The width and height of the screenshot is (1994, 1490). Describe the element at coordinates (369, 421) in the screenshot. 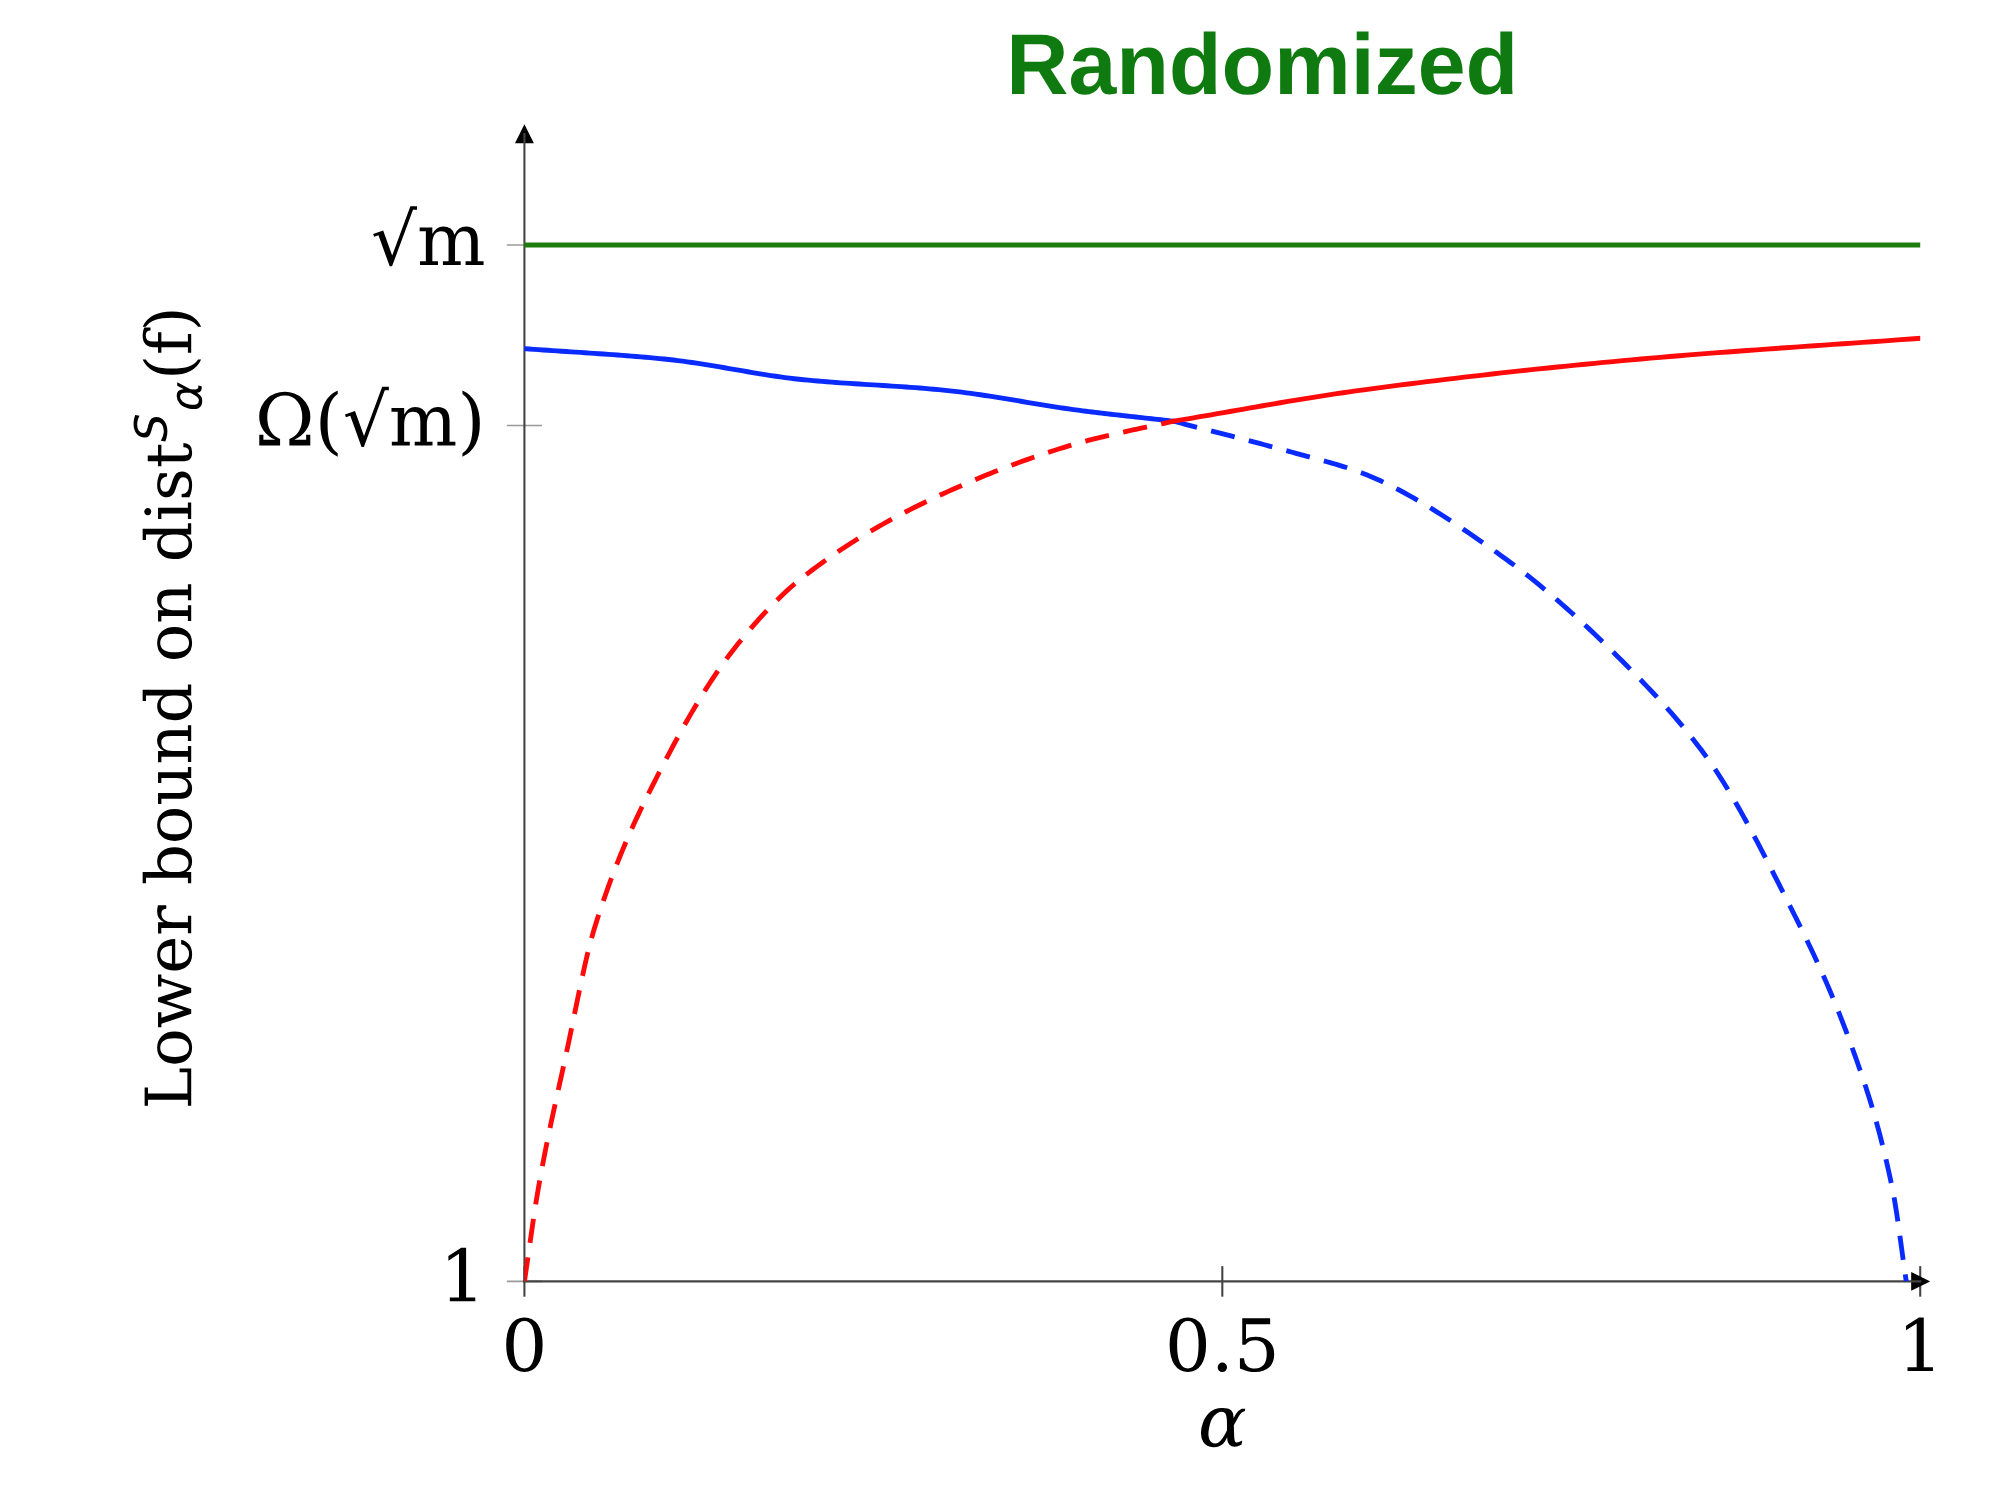

I see `text: Ω(√m)` at that location.